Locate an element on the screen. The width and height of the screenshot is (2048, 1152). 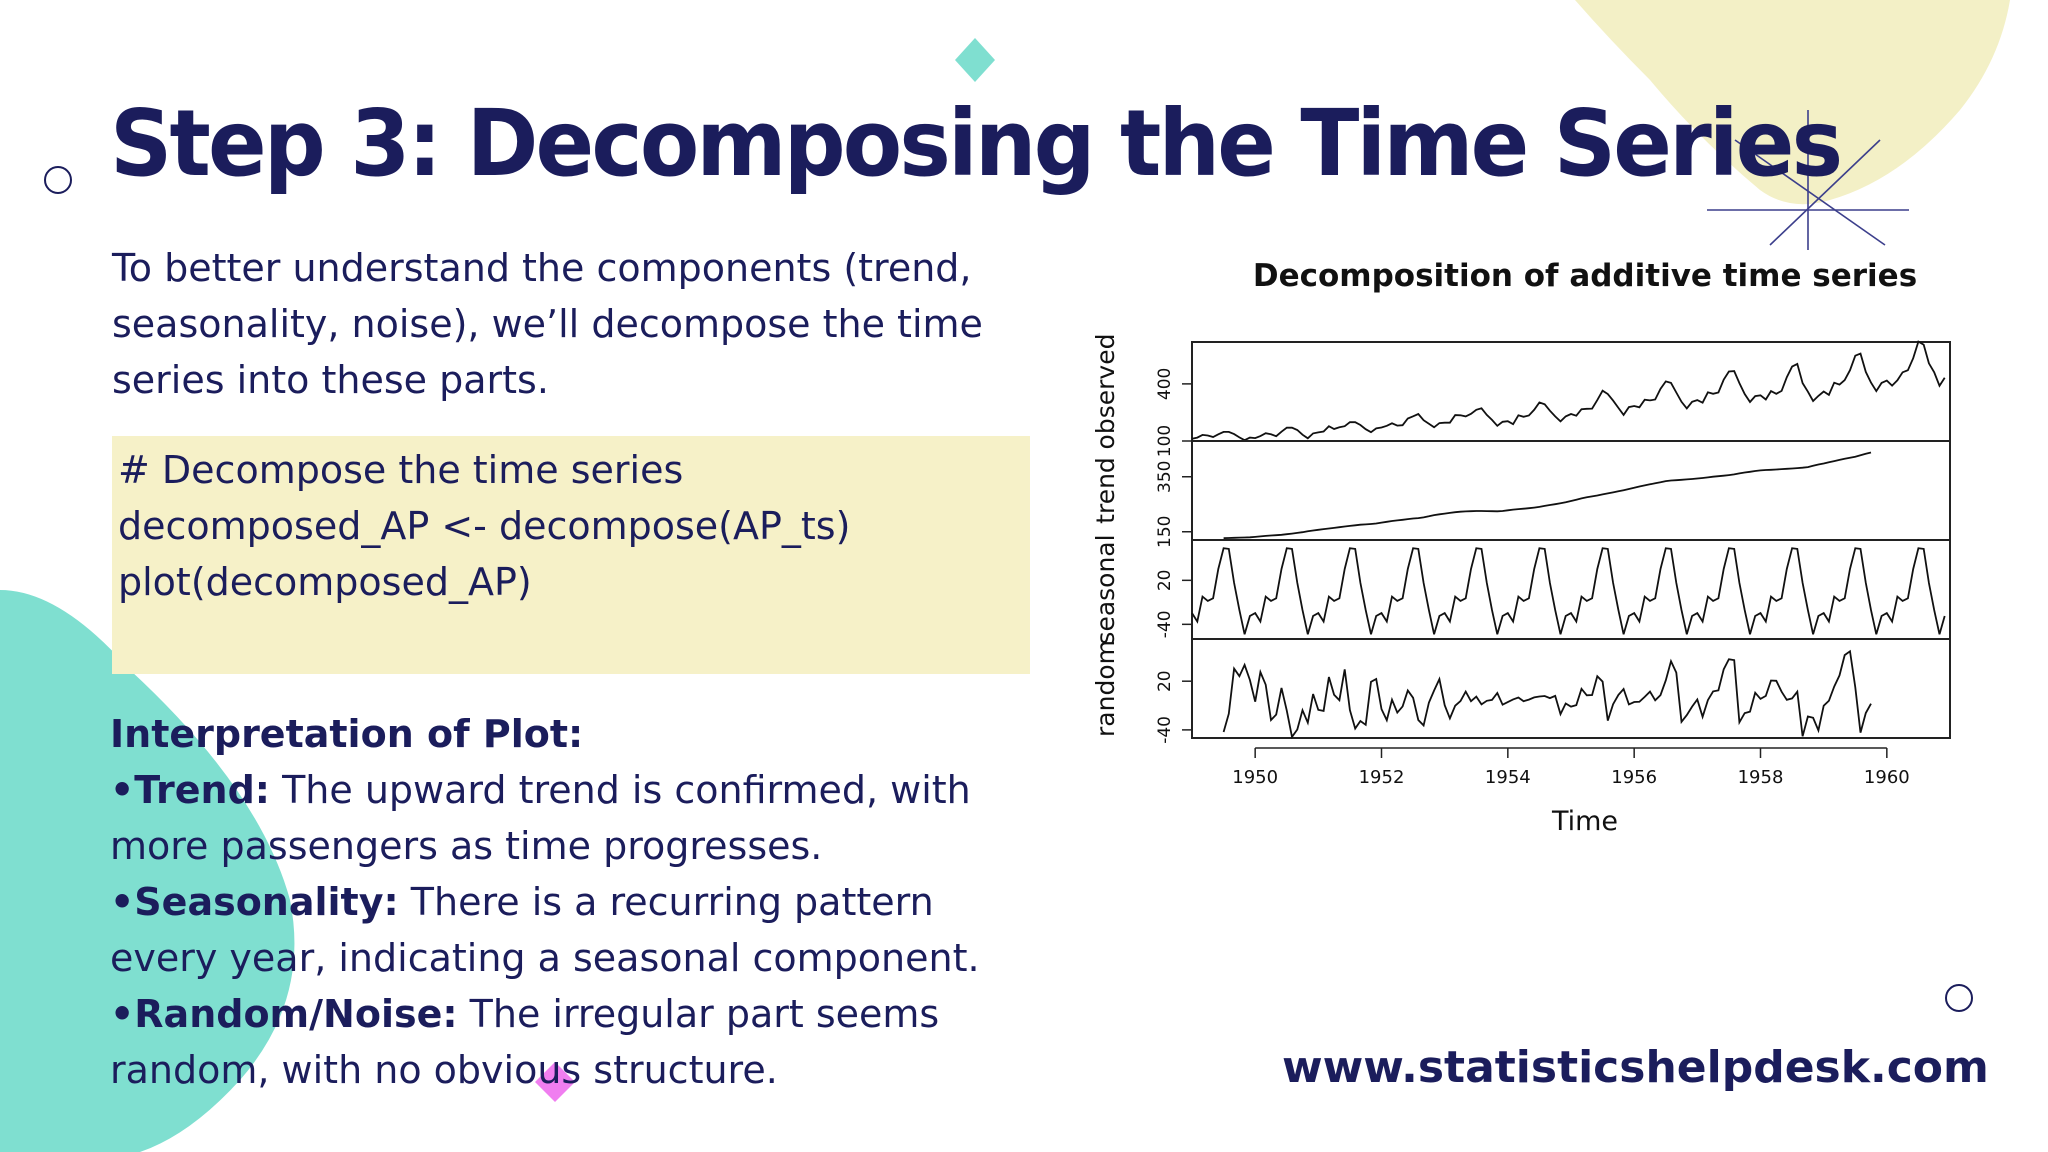
panel-ylabel-seasonal: seasonal is located at coordinates (1105, 589).